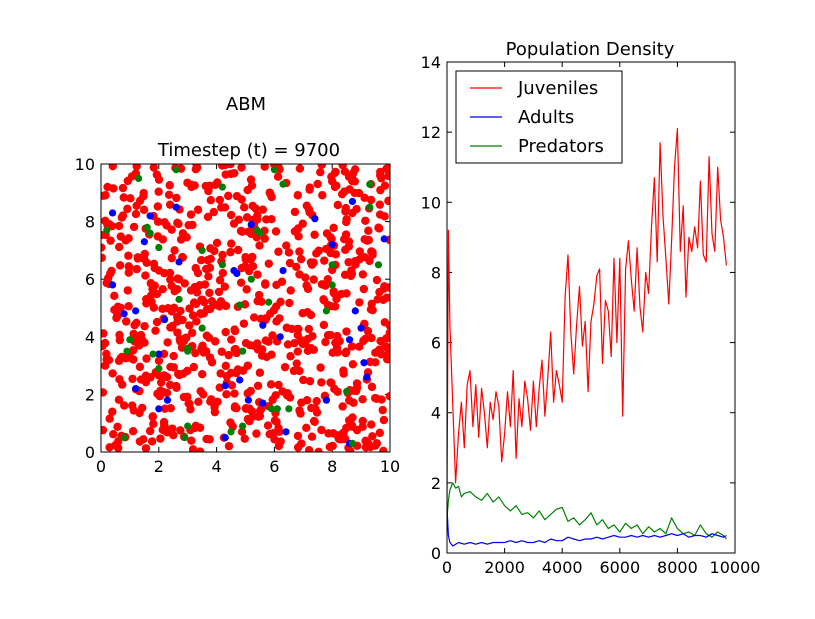 The image size is (815, 619). What do you see at coordinates (436, 553) in the screenshot?
I see `density-ytick-label: 0` at bounding box center [436, 553].